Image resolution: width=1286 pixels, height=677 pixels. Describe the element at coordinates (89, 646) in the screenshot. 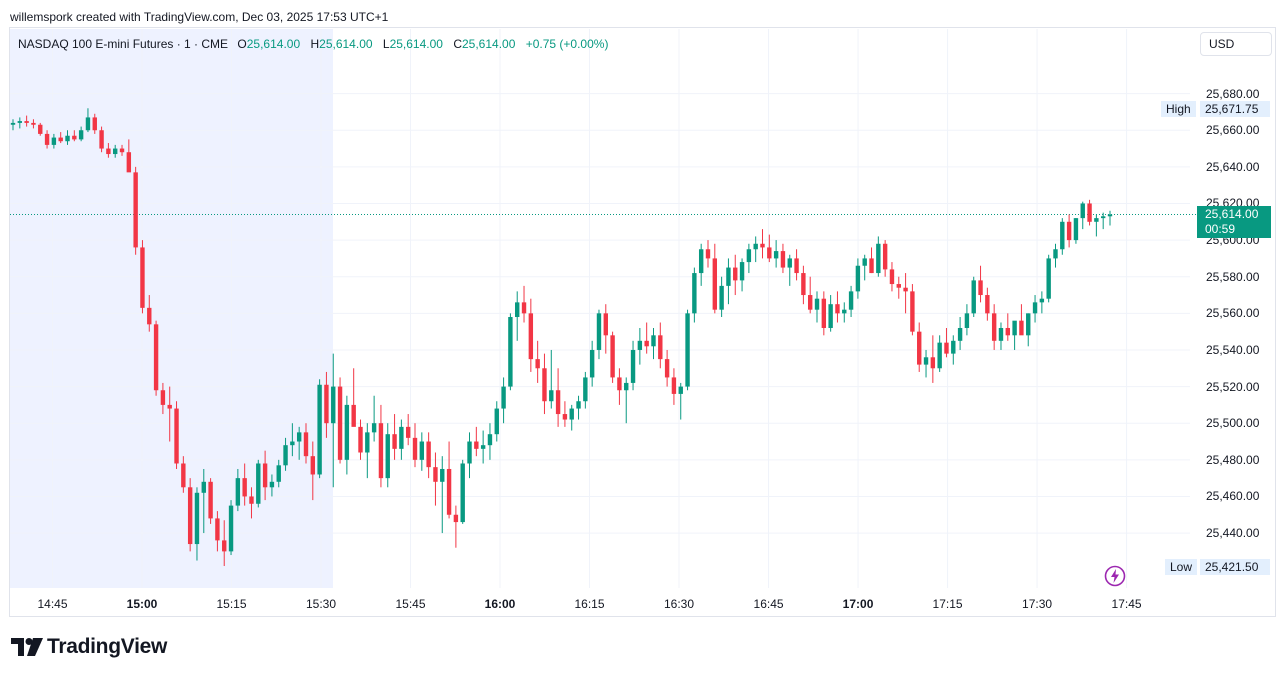

I see `tradingview-logo: TradingView` at that location.